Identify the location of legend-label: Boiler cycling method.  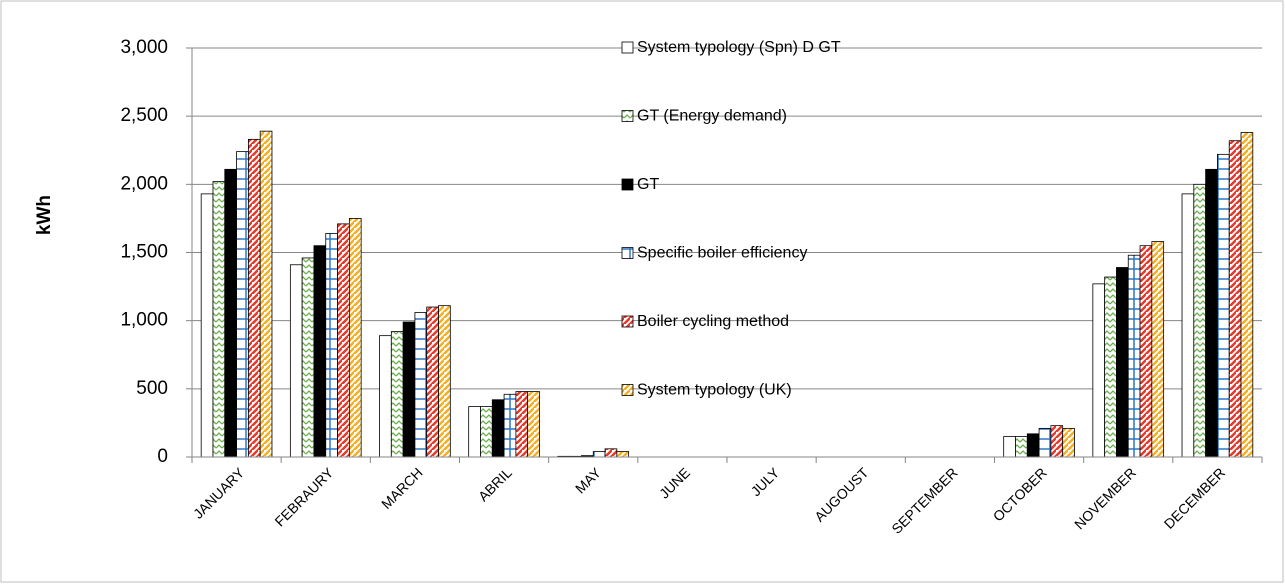
(713, 321).